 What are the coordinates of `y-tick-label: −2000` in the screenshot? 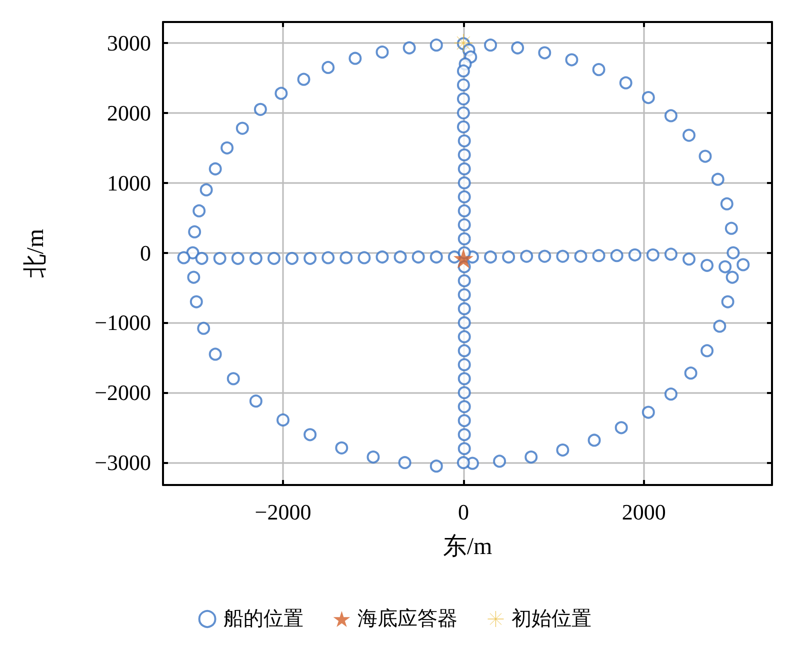 It's located at (122, 393).